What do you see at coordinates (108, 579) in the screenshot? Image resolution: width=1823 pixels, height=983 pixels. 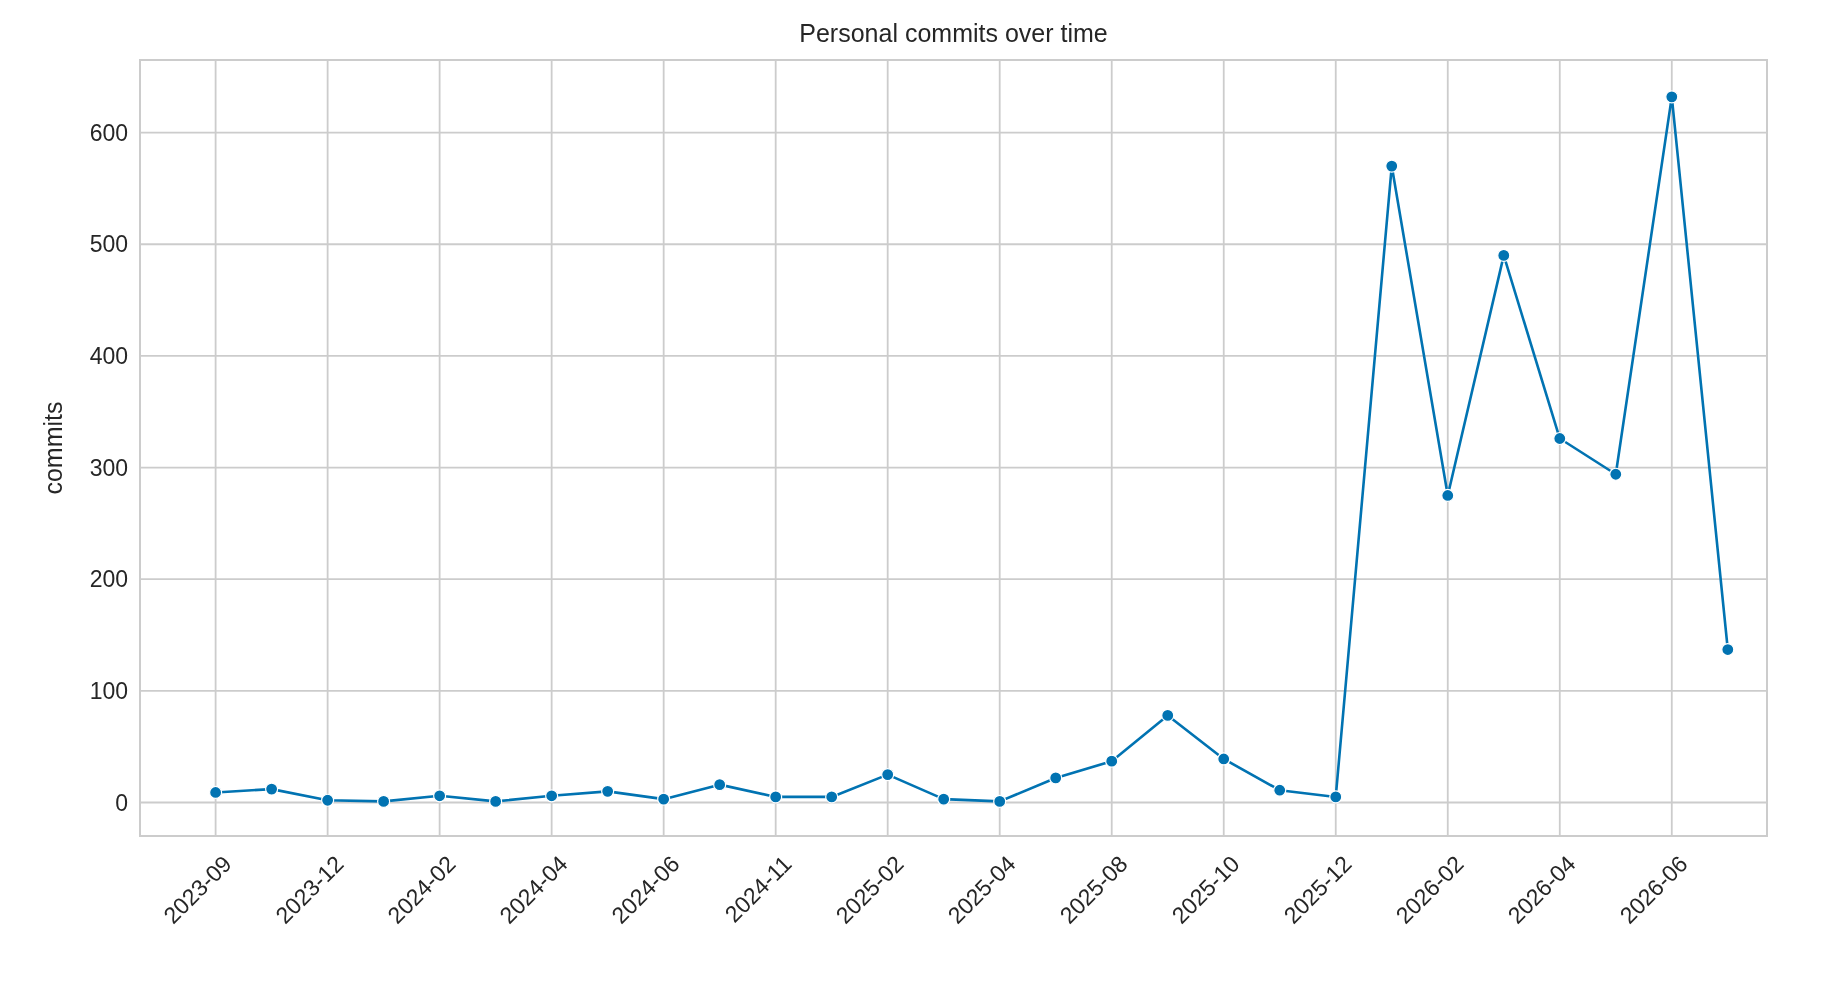 I see `y-tick-label: 200` at bounding box center [108, 579].